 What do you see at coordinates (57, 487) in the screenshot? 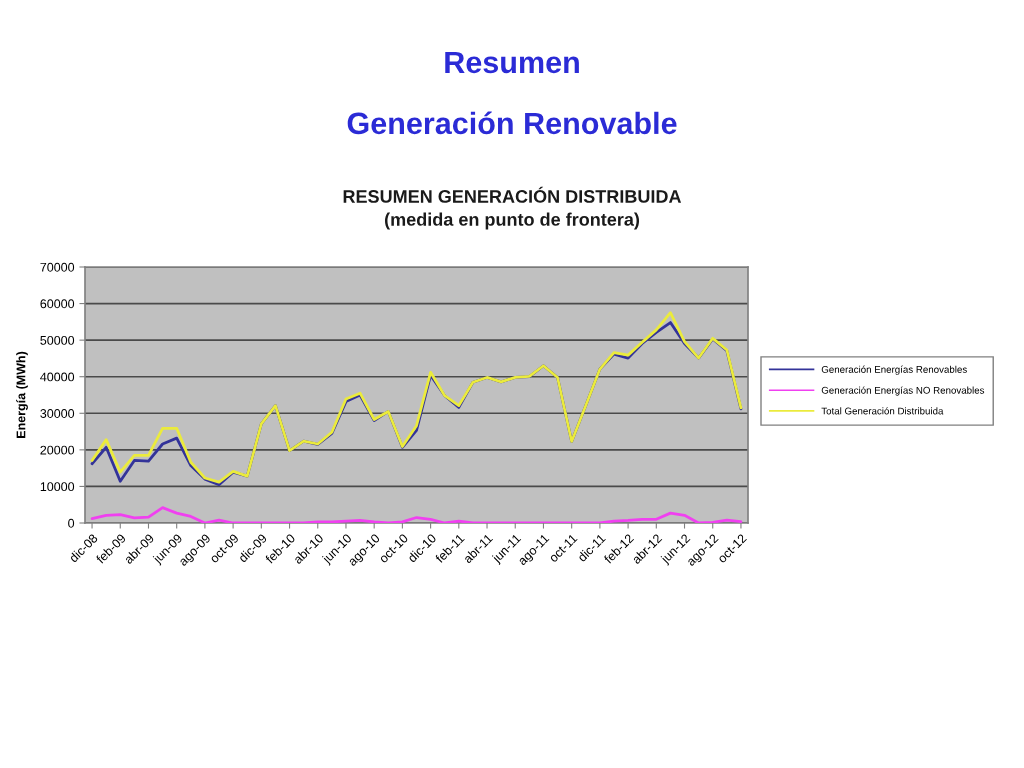
I see `y-tick-label: 10000` at bounding box center [57, 487].